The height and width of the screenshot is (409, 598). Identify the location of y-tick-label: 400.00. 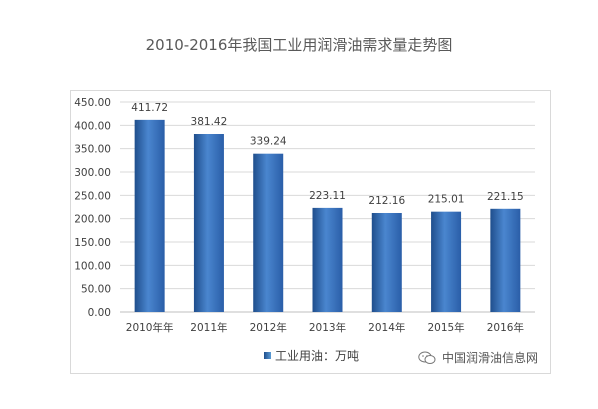
(92, 126).